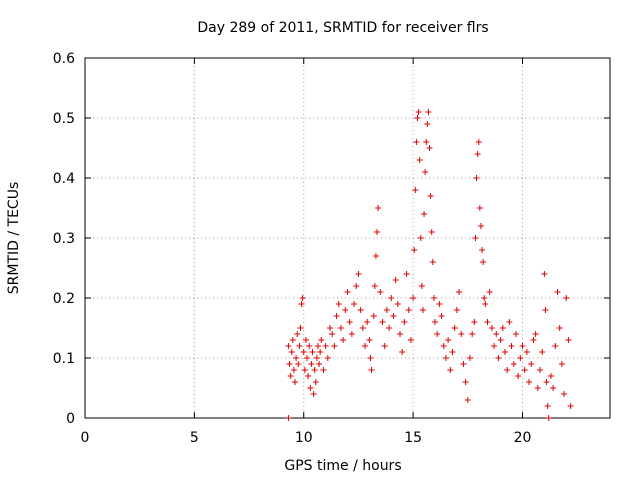 The height and width of the screenshot is (480, 640). What do you see at coordinates (342, 466) in the screenshot?
I see `x-axis-label: GPS time / hours` at bounding box center [342, 466].